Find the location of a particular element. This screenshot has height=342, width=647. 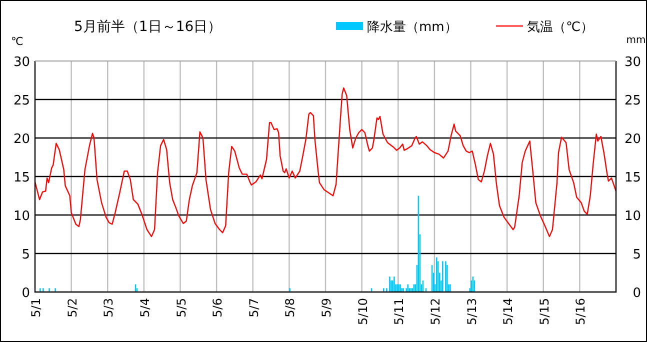

y2-tick-label: 15 is located at coordinates (632, 178).